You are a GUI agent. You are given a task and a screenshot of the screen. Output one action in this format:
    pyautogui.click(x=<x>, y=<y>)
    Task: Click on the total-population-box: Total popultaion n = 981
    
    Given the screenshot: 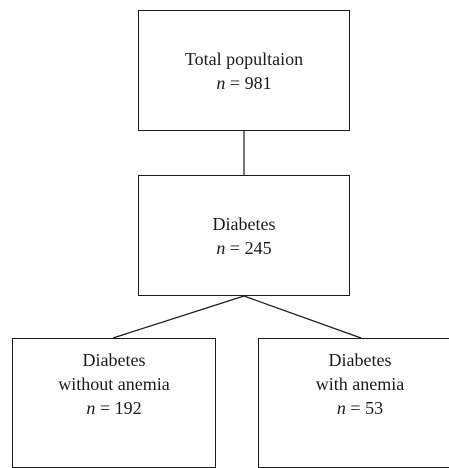 What is the action you would take?
    pyautogui.click(x=244, y=70)
    